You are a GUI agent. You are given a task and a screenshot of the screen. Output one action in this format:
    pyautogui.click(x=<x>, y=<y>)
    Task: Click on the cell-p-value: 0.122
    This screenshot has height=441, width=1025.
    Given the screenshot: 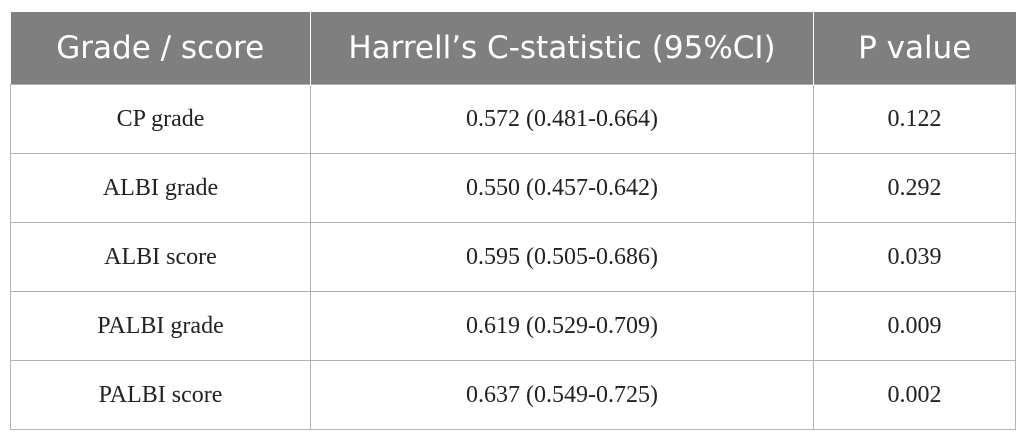 What is the action you would take?
    pyautogui.click(x=914, y=119)
    